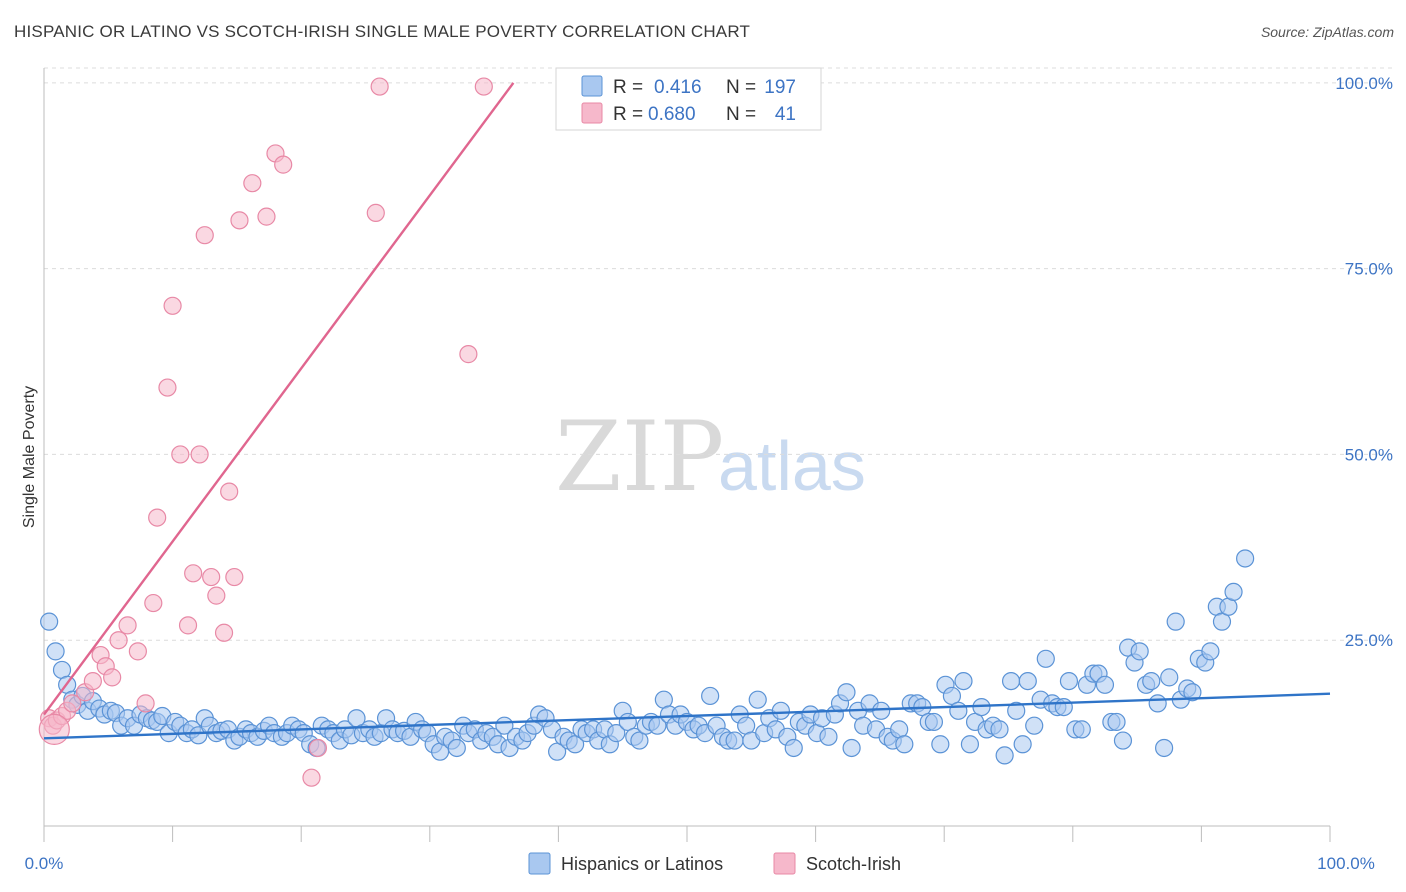 This screenshot has width=1406, height=892. Describe the element at coordinates (687, 716) in the screenshot. I see `hispanic-trendline` at that location.